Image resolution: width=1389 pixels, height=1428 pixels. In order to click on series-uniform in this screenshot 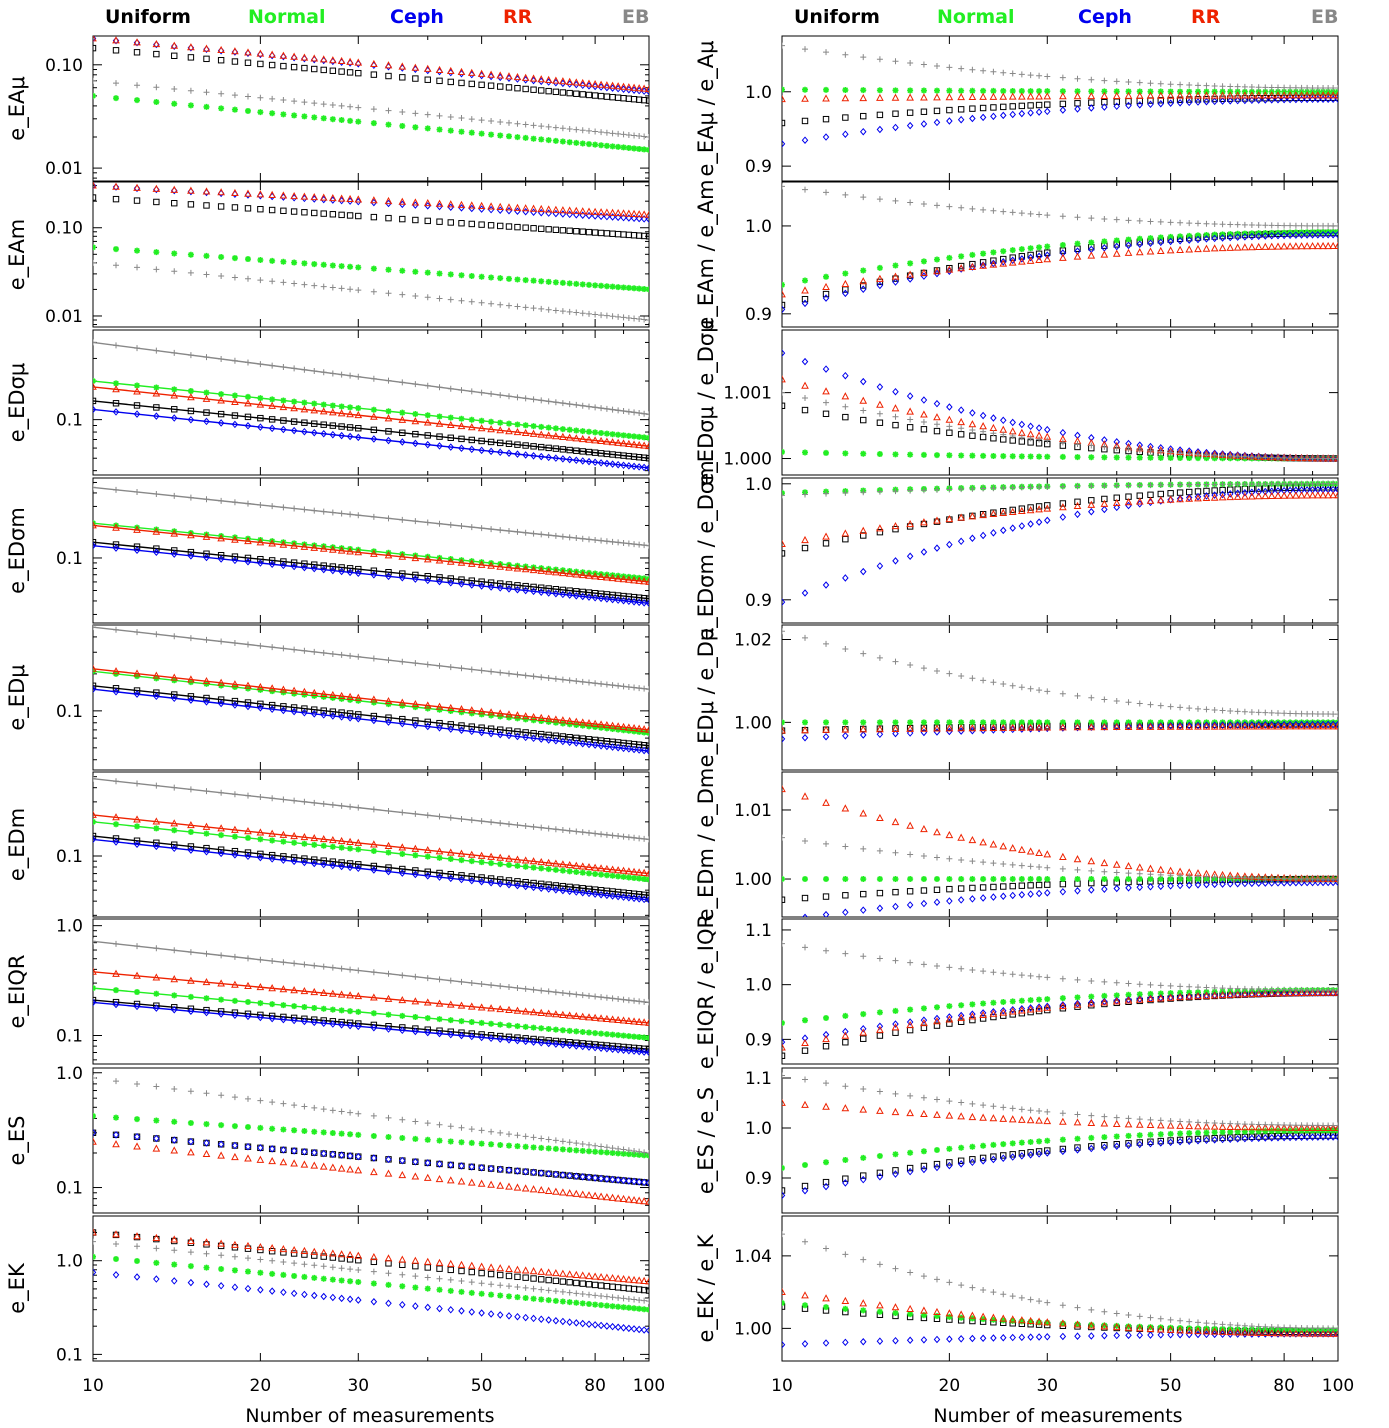, I will do `click(371, 1024)`.